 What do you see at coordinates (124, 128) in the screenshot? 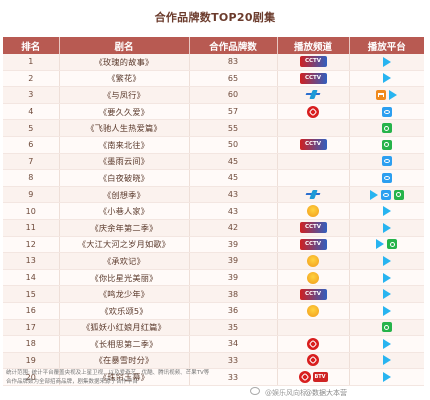
I see `drama-name-cell: 《飞驰人生热爱篇》` at bounding box center [124, 128].